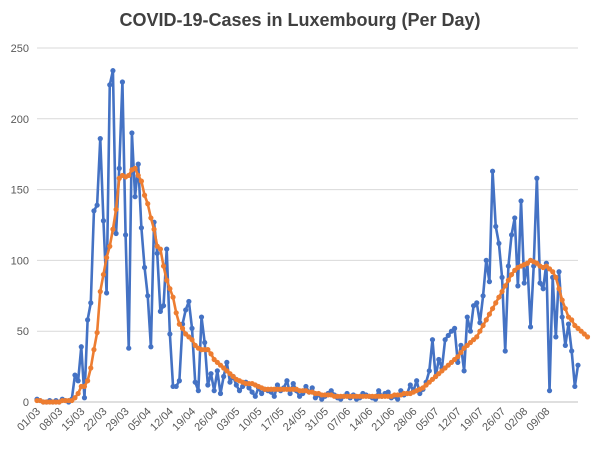 The width and height of the screenshot is (600, 449). Describe the element at coordinates (251, 420) in the screenshot. I see `x-tick-label: 10/05` at that location.